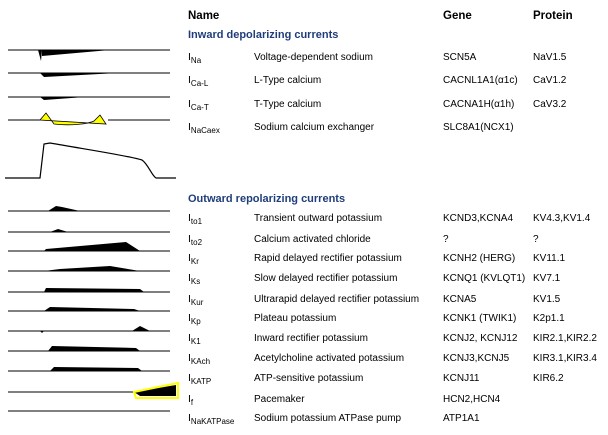 Image resolution: width=608 pixels, height=435 pixels. What do you see at coordinates (337, 299) in the screenshot?
I see `current-name: Ultrarapid delayed rectifier potassium` at bounding box center [337, 299].